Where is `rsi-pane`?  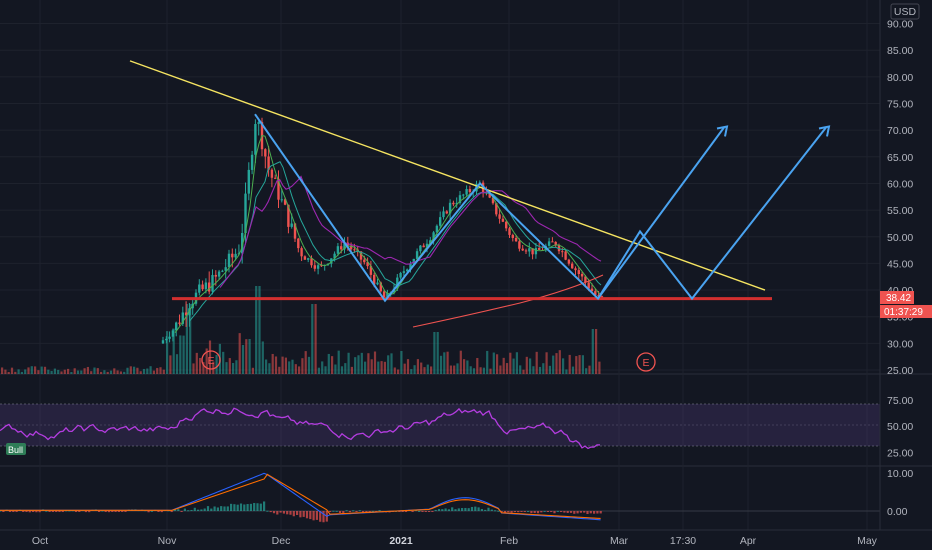
rsi-pane is located at coordinates (300, 428).